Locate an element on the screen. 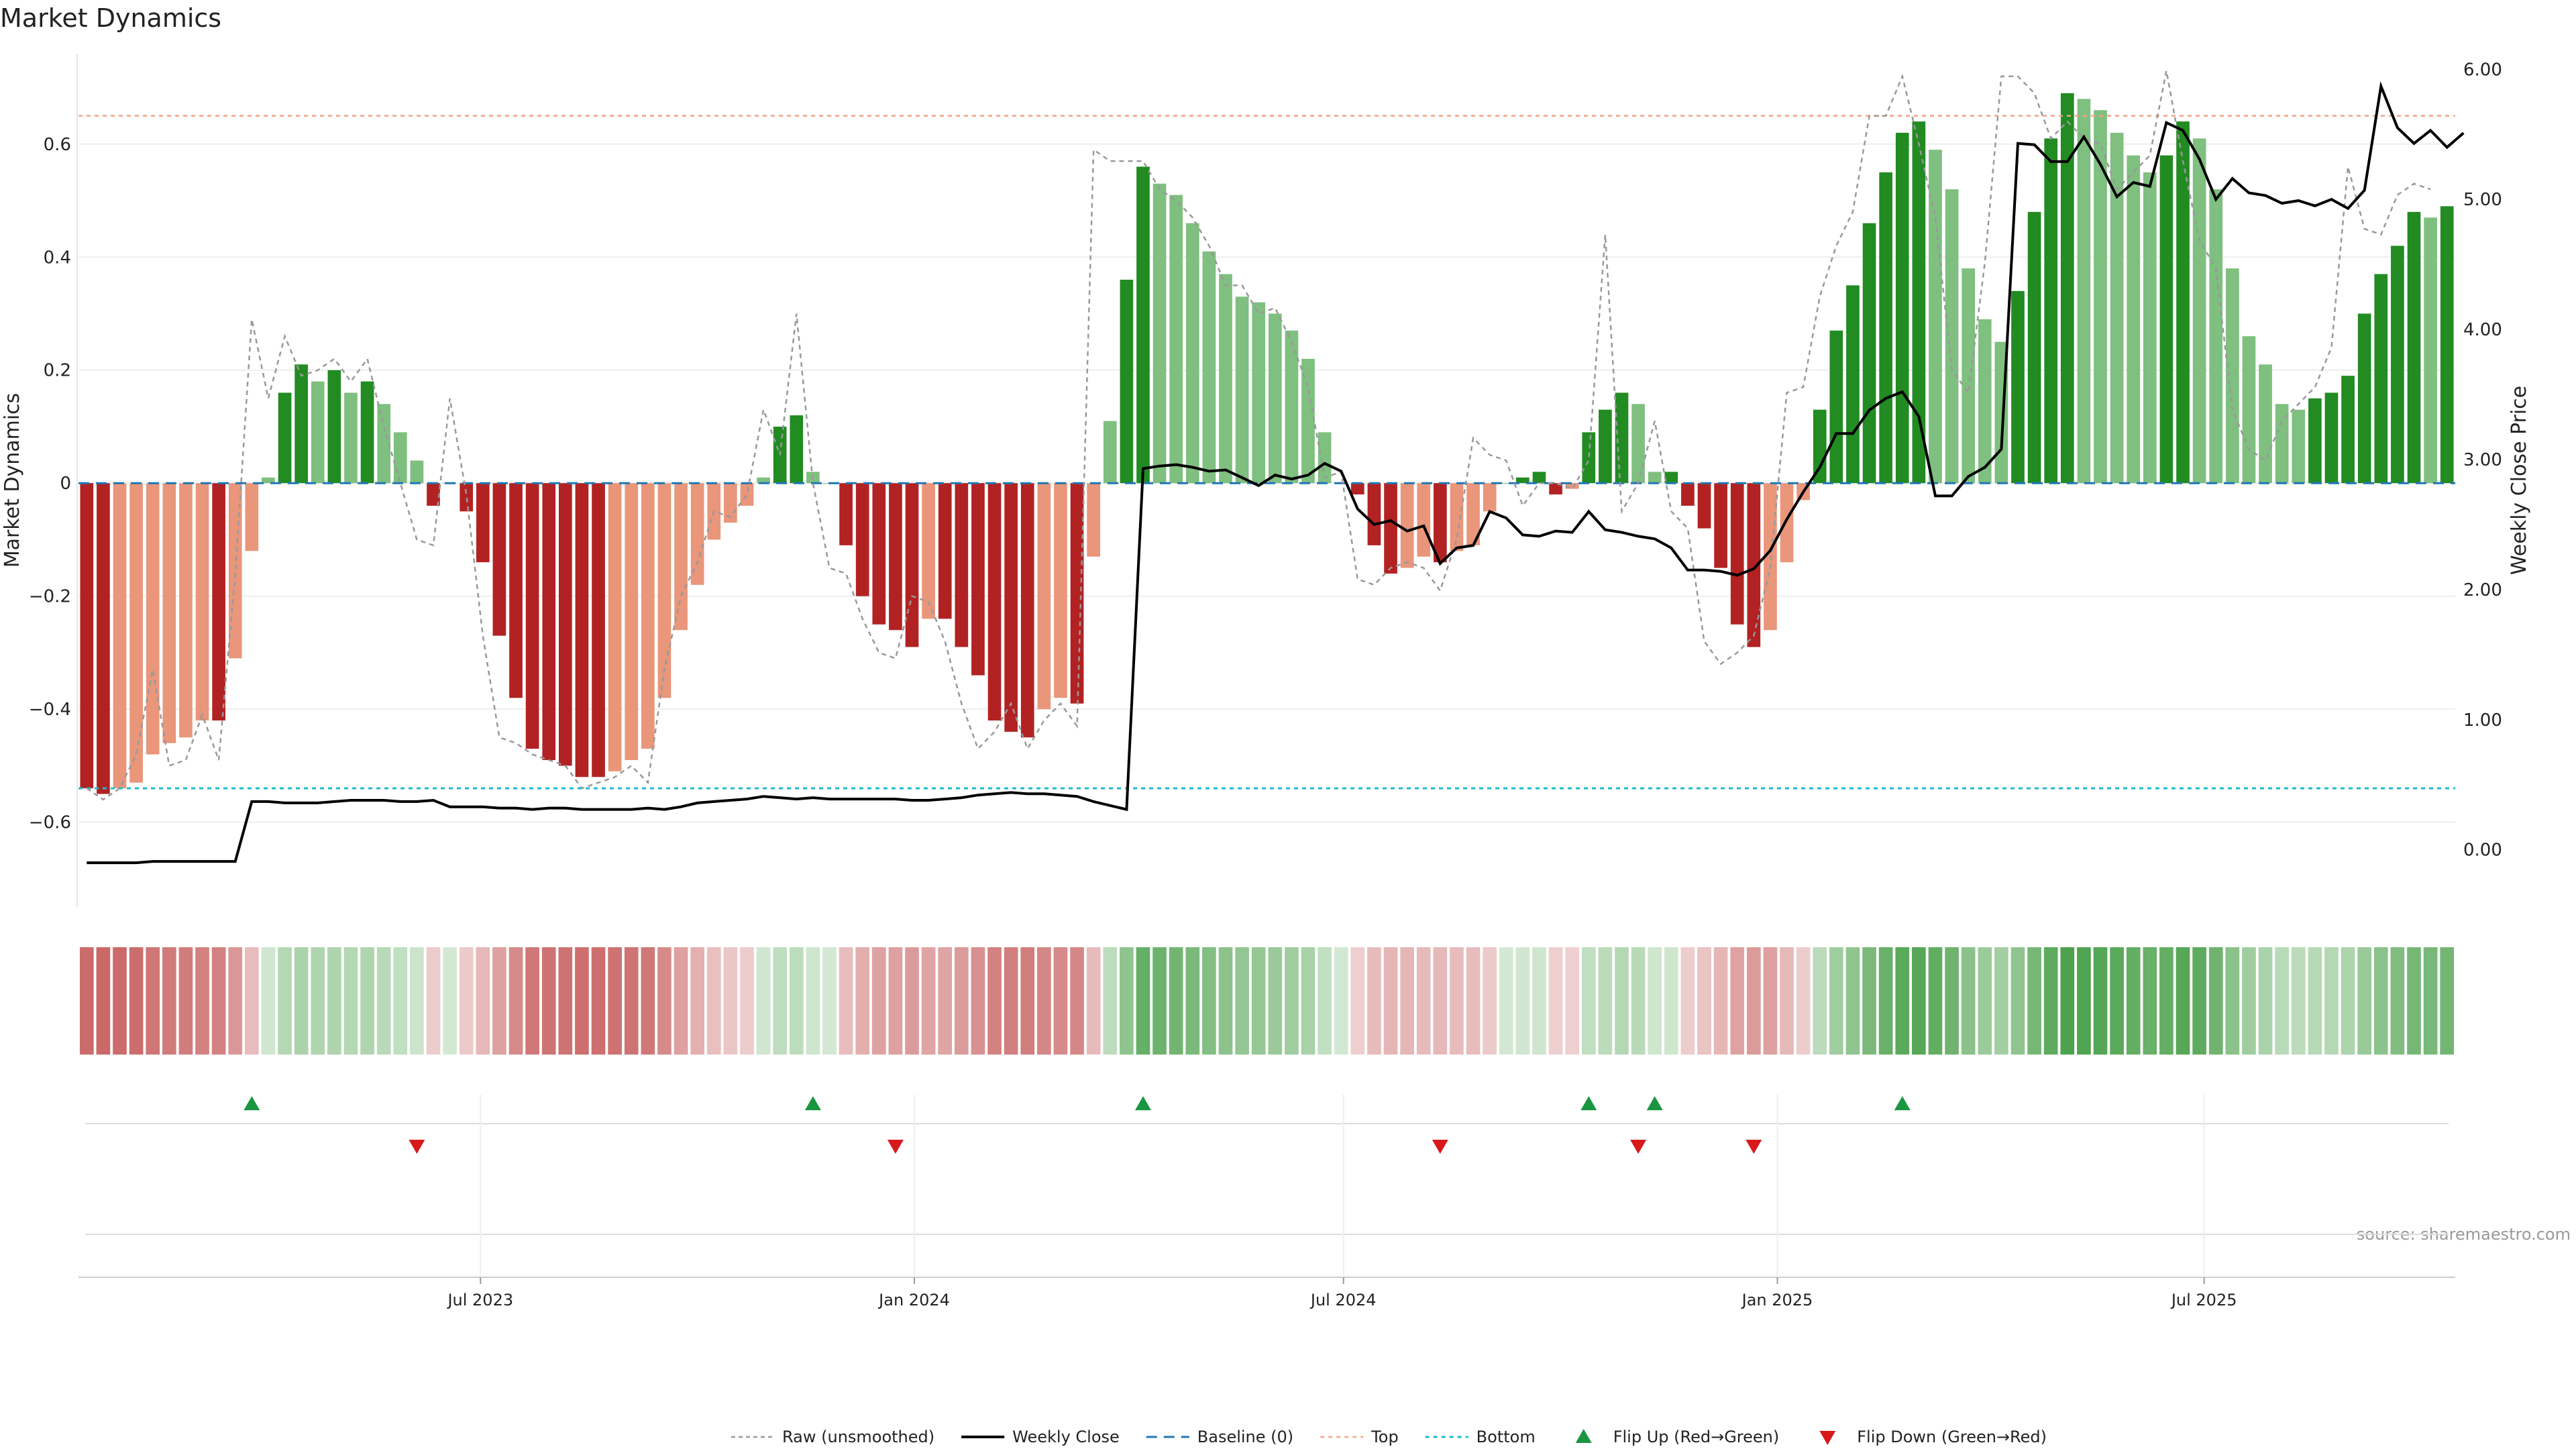 The image size is (2576, 1449). legend-label: Raw (unsmoothed) is located at coordinates (858, 1437).